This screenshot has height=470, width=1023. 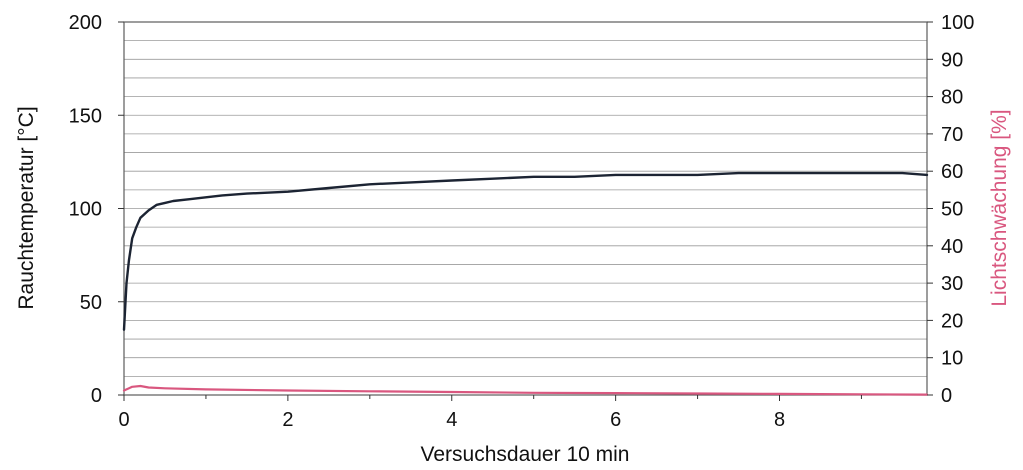 I want to click on y2-tick-label: 80, so click(x=952, y=98).